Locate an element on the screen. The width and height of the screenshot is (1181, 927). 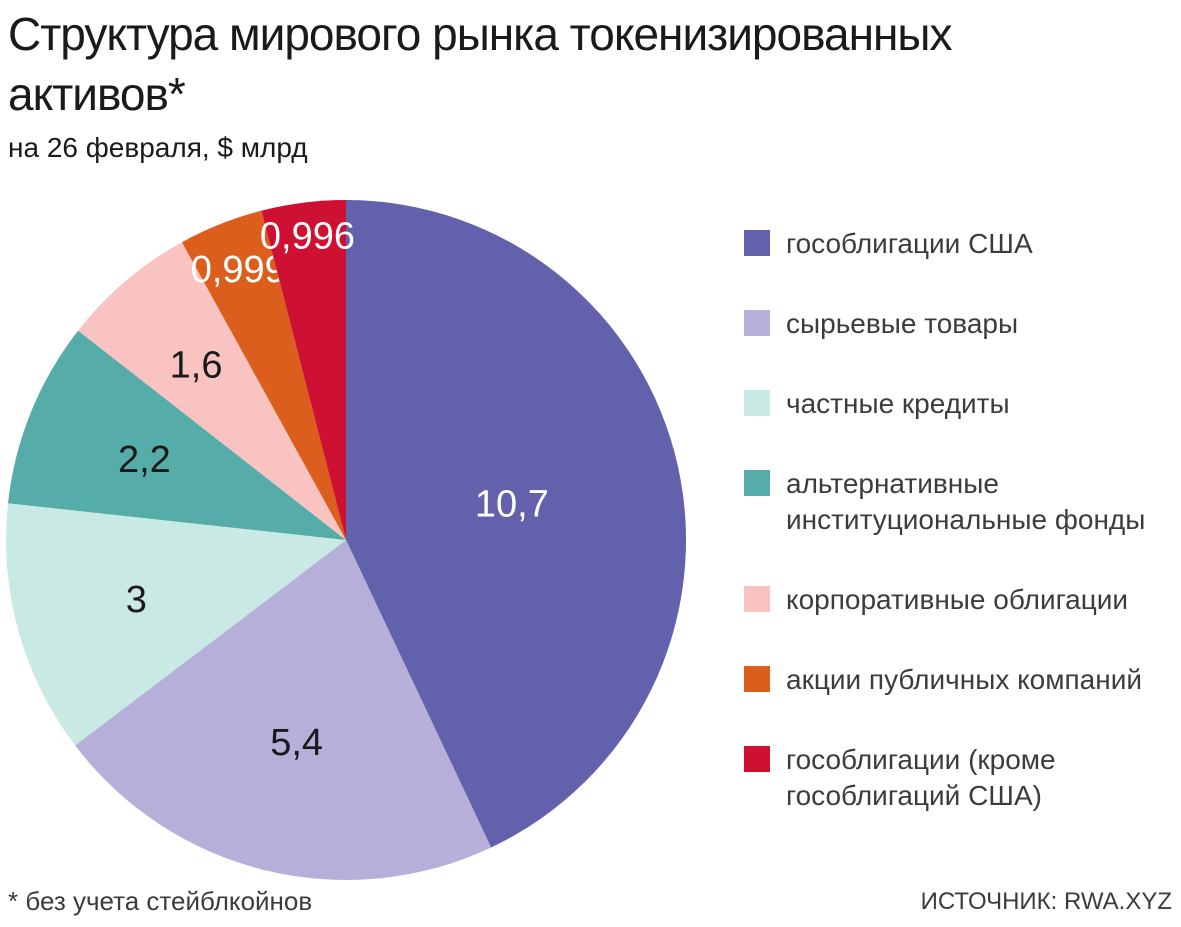
pie-value-label-5: 0,999 is located at coordinates (238, 270).